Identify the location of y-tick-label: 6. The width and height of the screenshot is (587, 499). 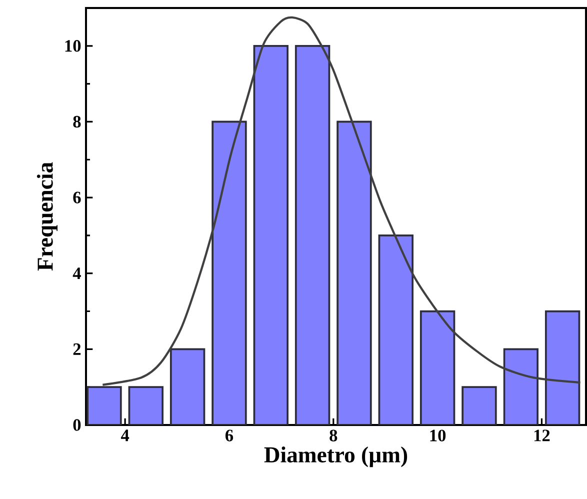
(77, 198).